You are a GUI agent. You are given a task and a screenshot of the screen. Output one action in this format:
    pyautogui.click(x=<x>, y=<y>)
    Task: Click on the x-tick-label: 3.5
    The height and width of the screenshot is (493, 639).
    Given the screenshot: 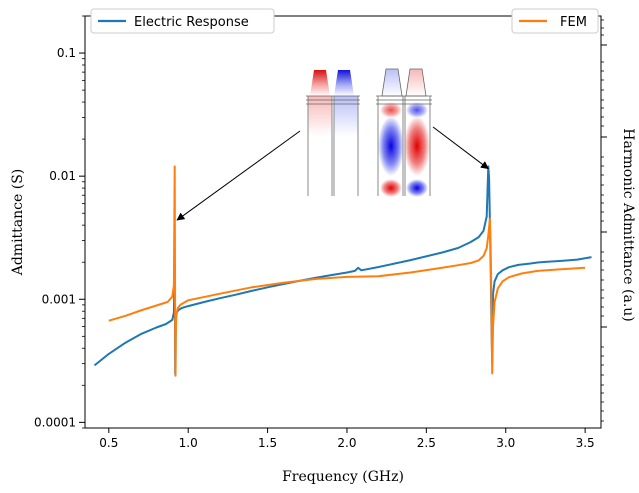 What is the action you would take?
    pyautogui.click(x=585, y=443)
    